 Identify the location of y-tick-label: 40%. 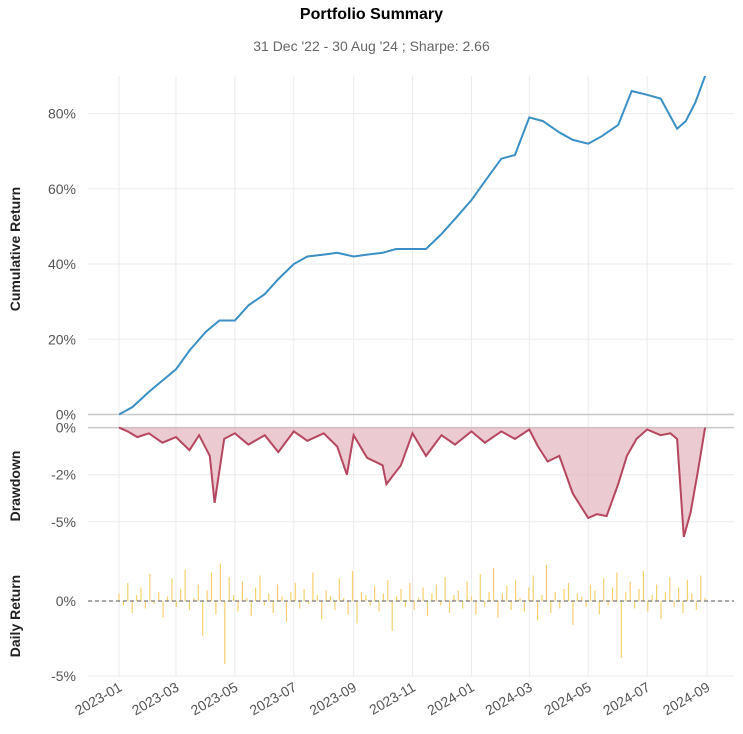
(62, 264).